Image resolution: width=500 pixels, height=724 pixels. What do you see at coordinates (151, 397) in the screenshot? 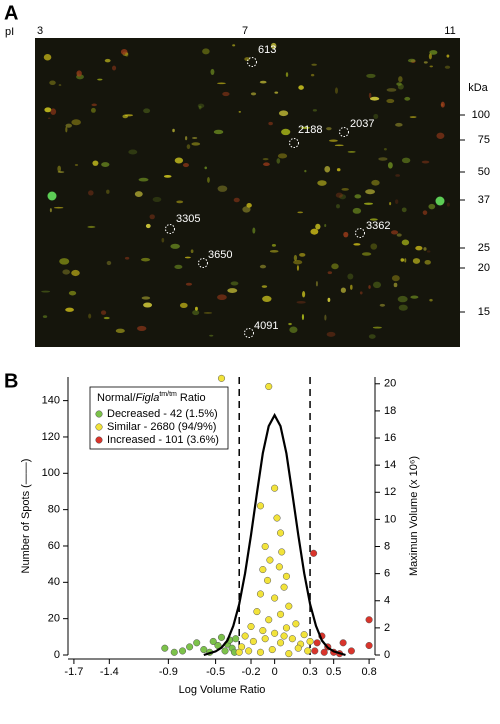
I see `legend-title: Normal/Figlatm/tm Ratio` at bounding box center [151, 397].